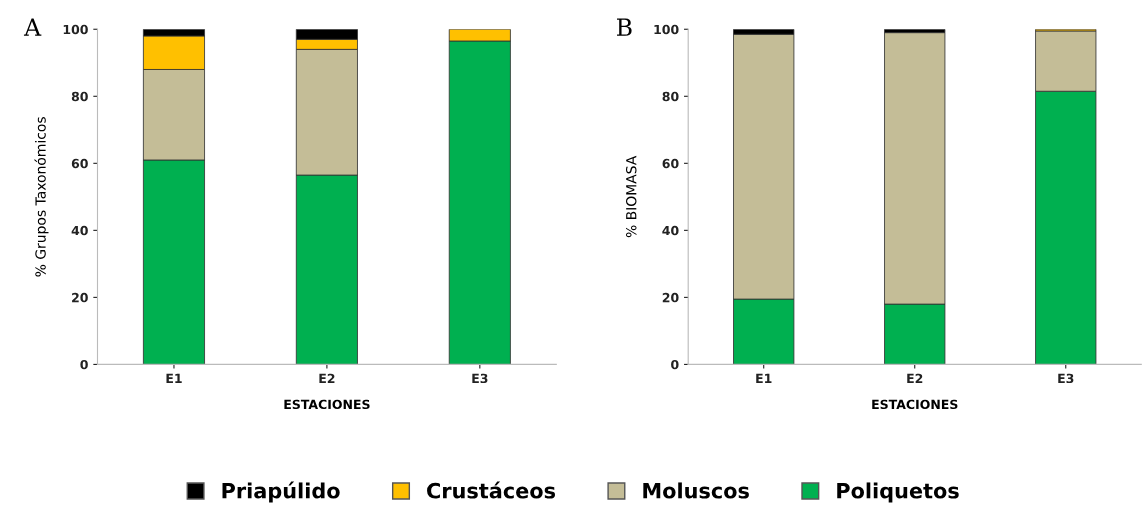  What do you see at coordinates (624, 27) in the screenshot?
I see `text: B` at bounding box center [624, 27].